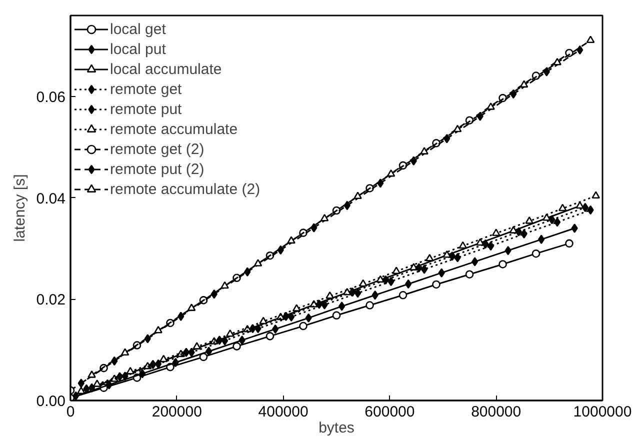 Image resolution: width=642 pixels, height=445 pixels. What do you see at coordinates (185, 189) in the screenshot?
I see `legend-label: remote accumulate (2)` at bounding box center [185, 189].